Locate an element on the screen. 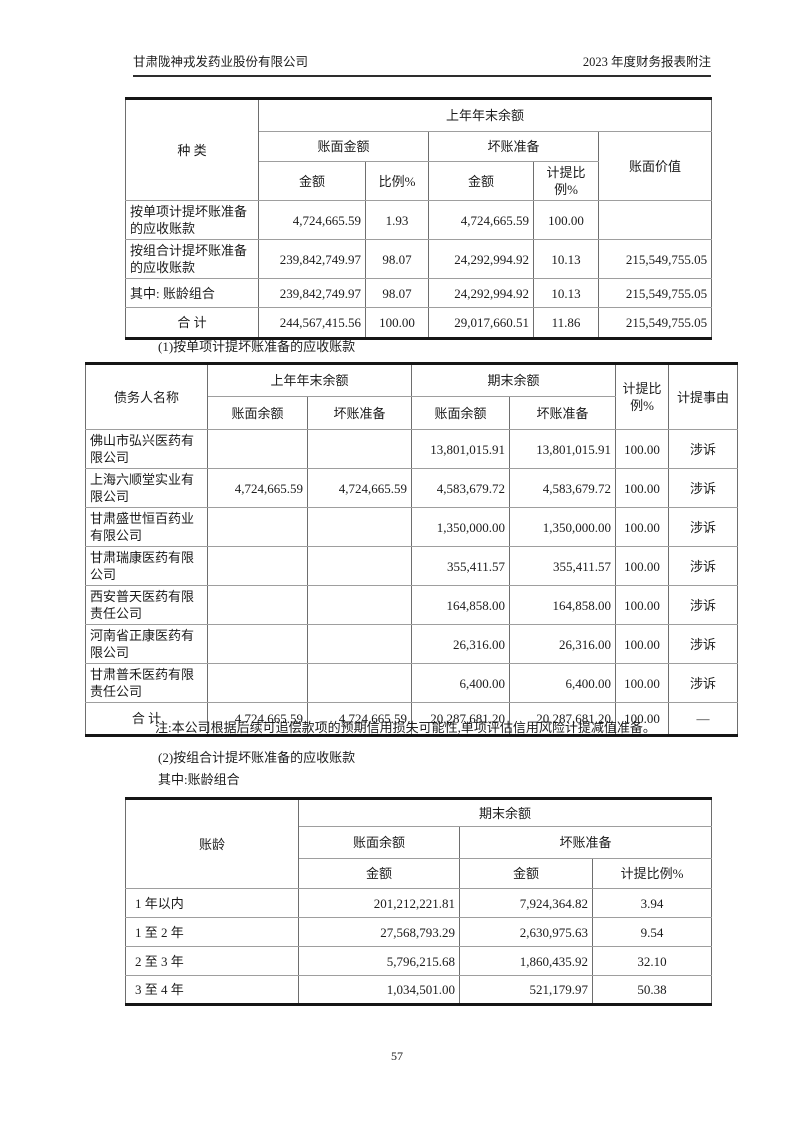 The image size is (794, 1122). t1-cell-amount: 4,724,665.59 is located at coordinates (312, 220).